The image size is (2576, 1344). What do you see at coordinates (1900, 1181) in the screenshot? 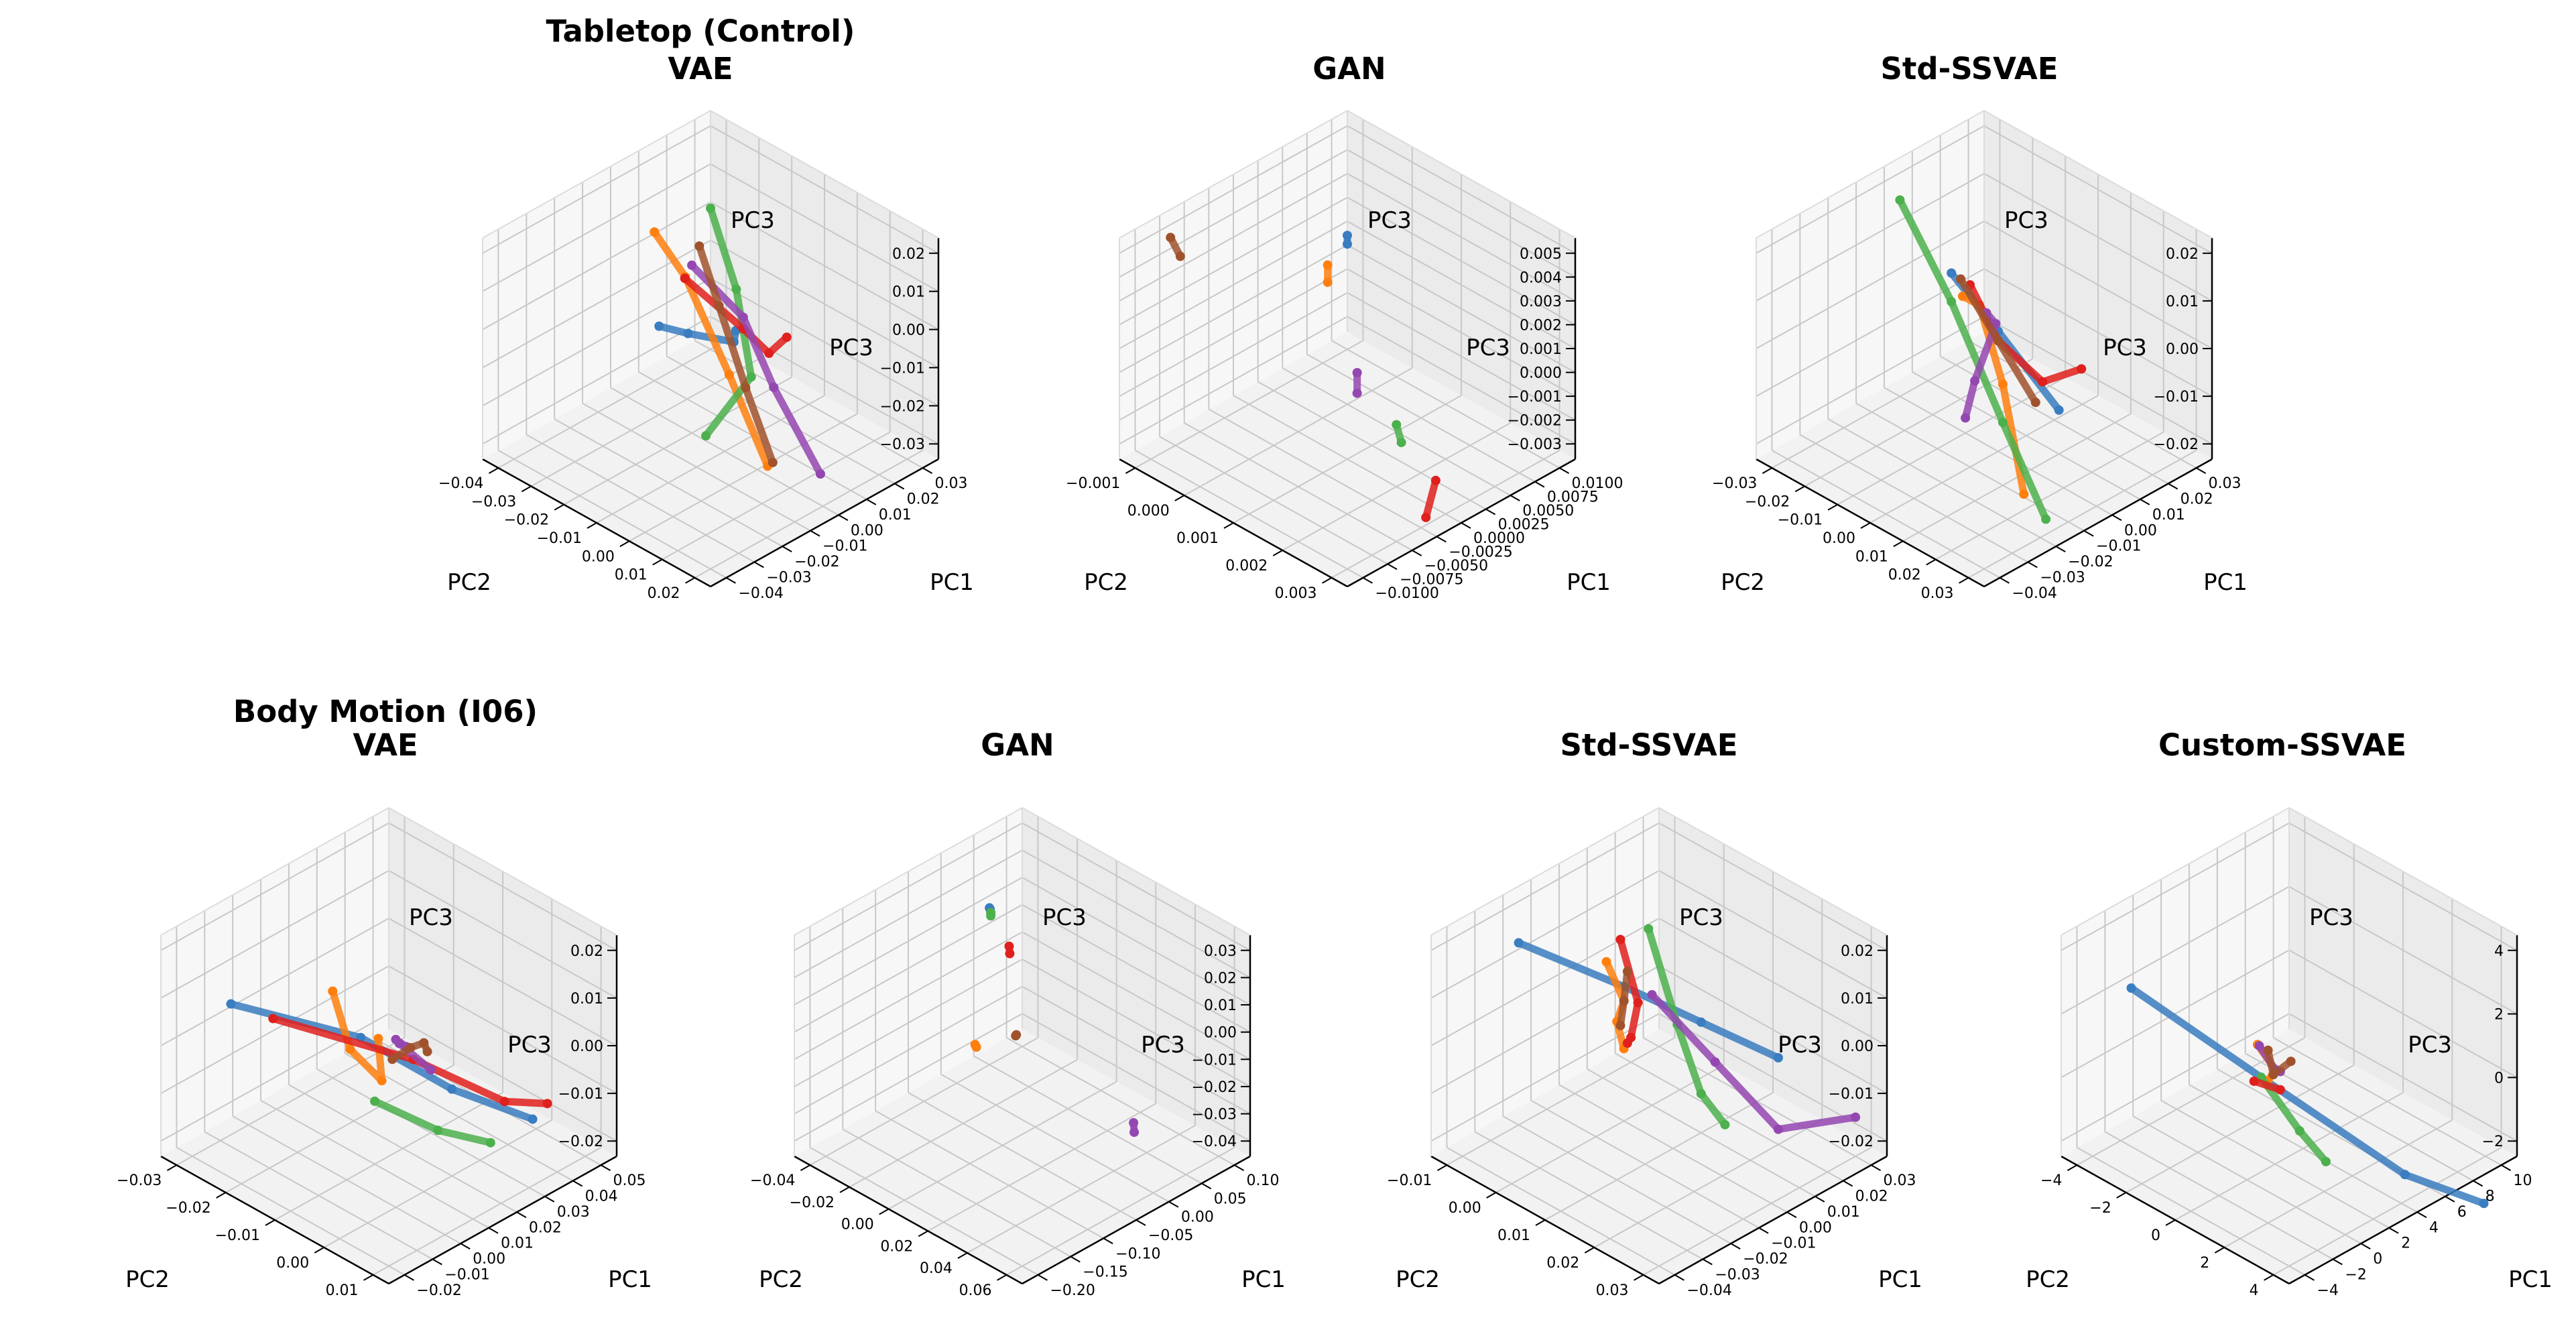
I see `pc1-tick-label: 0.03` at bounding box center [1900, 1181].